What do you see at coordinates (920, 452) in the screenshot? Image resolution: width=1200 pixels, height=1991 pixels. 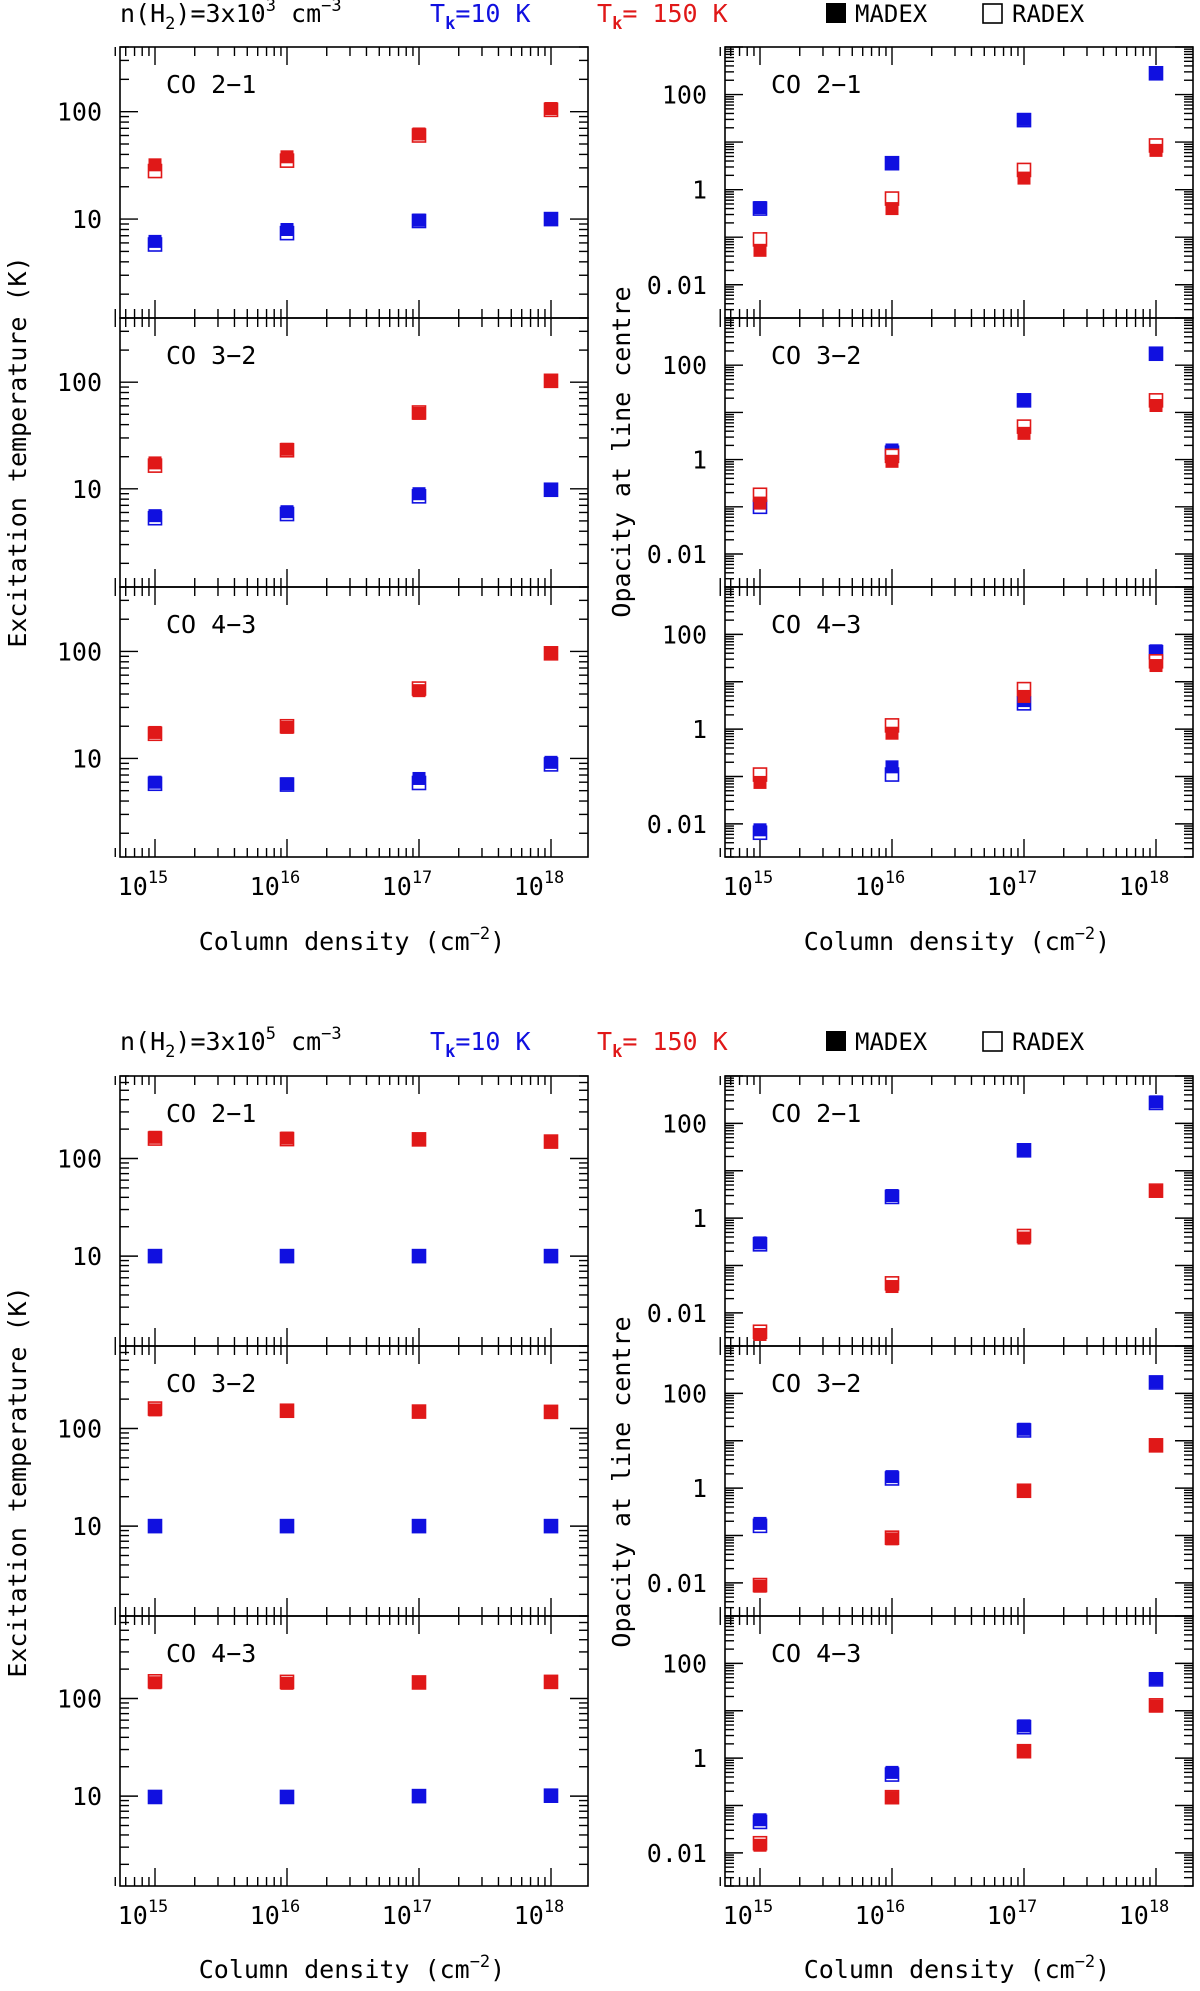 I see `chart-panel: 0.01 1 100 CO 3−2` at bounding box center [920, 452].